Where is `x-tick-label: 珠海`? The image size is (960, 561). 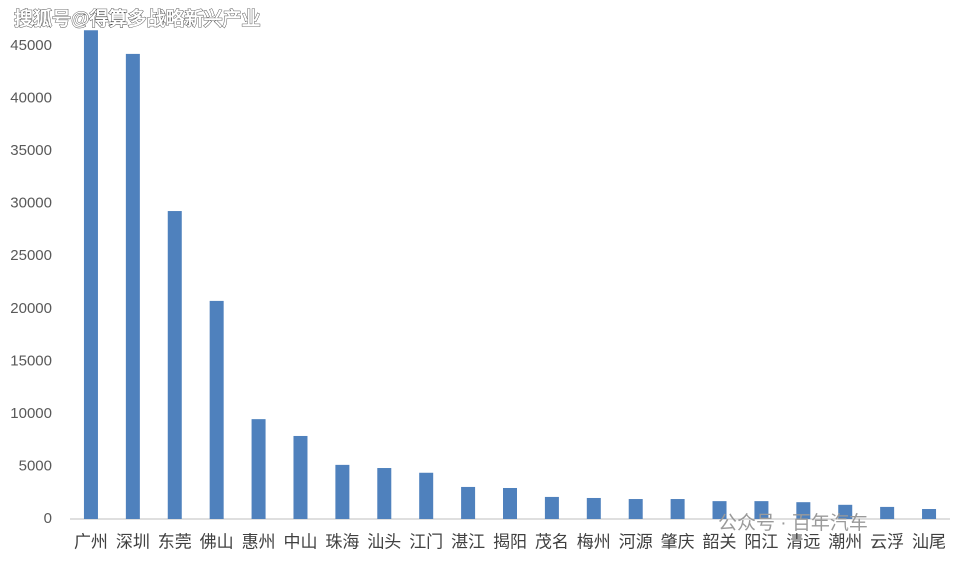
x-tick-label: 珠海 is located at coordinates (342, 541).